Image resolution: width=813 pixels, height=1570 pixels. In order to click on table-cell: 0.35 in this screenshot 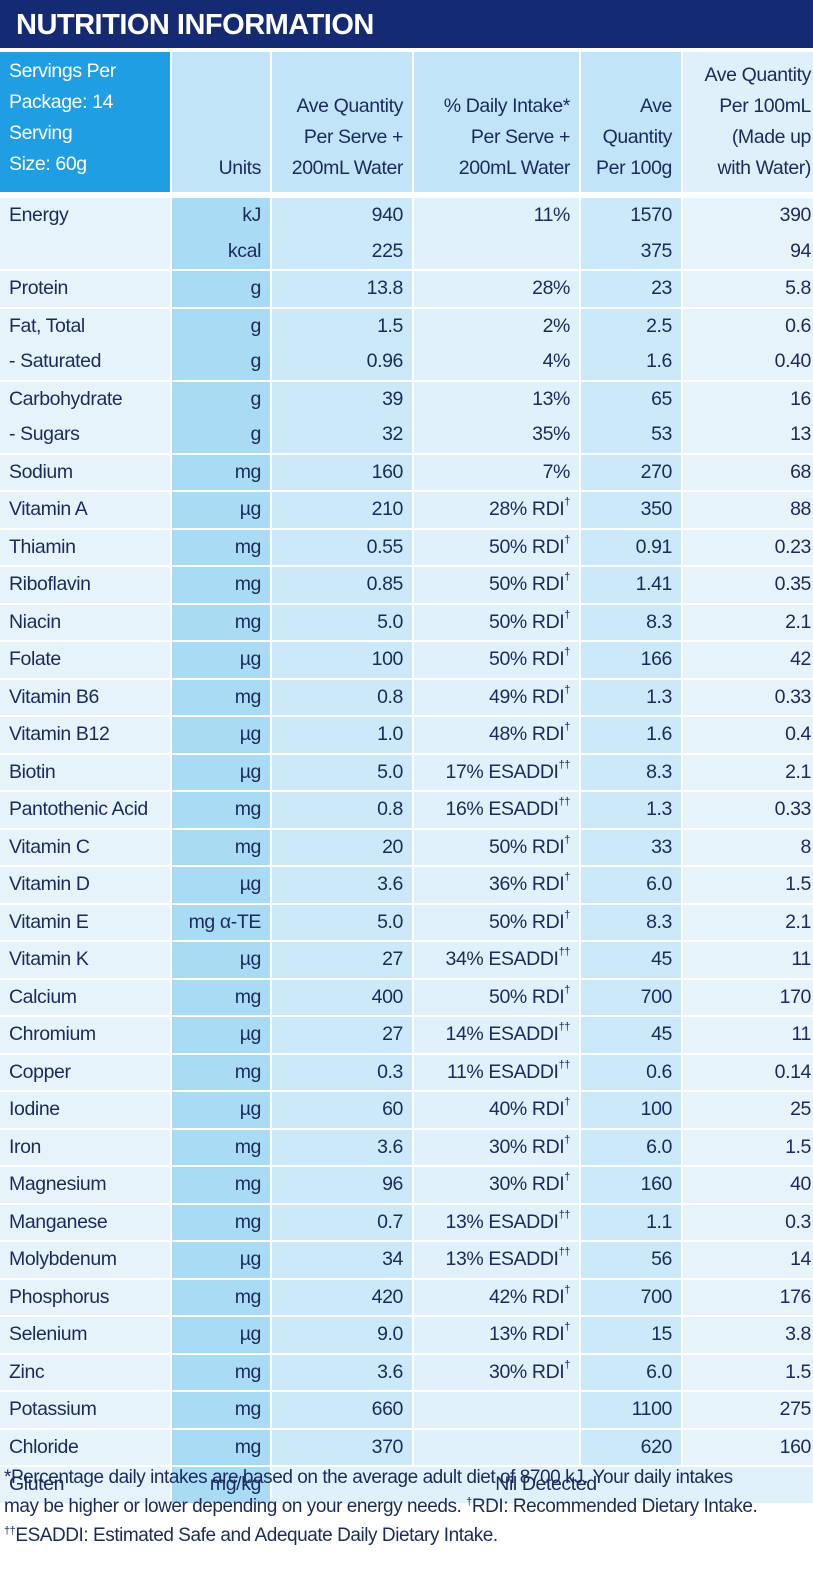, I will do `click(748, 585)`.